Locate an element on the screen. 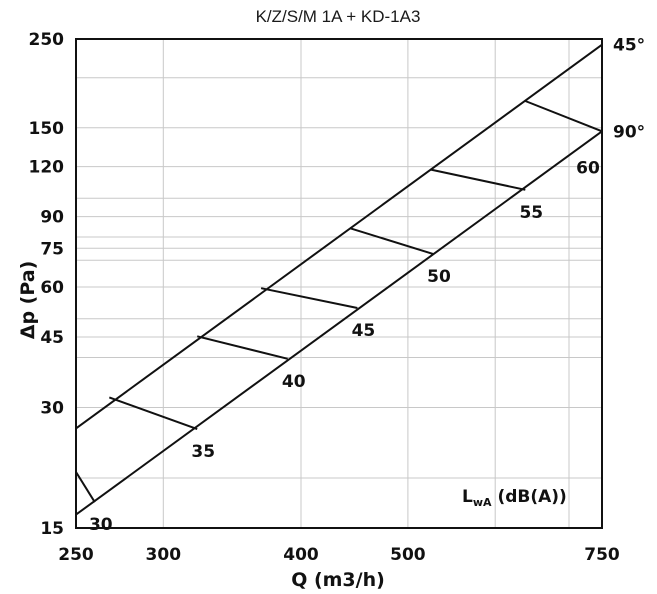  sound-level-value: 40 is located at coordinates (294, 382).